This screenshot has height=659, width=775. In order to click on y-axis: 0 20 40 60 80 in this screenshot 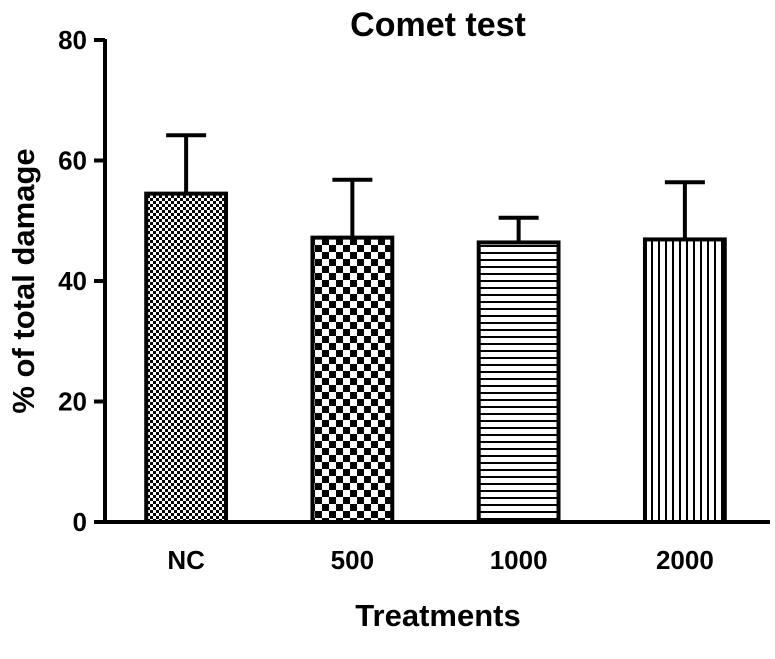, I will do `click(82, 281)`.